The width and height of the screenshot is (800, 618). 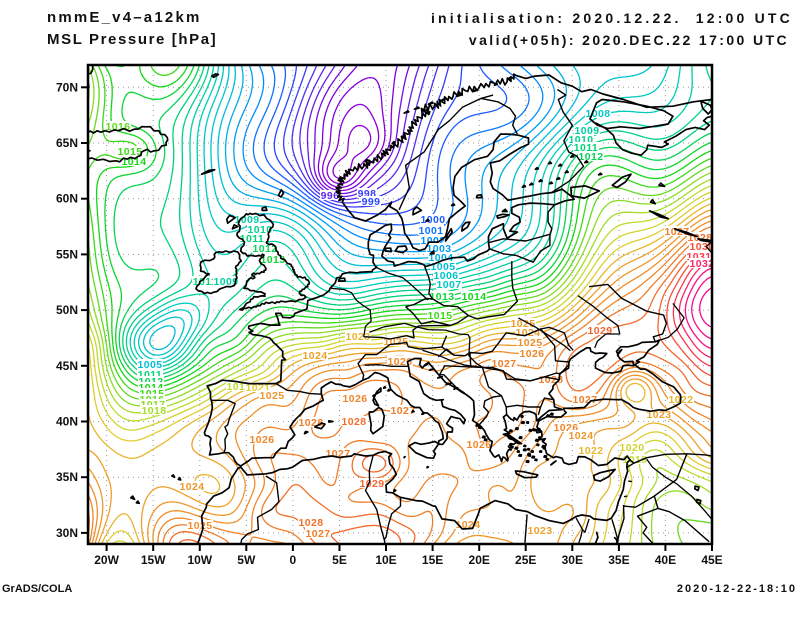 I want to click on svg-text: 996, so click(x=330, y=196).